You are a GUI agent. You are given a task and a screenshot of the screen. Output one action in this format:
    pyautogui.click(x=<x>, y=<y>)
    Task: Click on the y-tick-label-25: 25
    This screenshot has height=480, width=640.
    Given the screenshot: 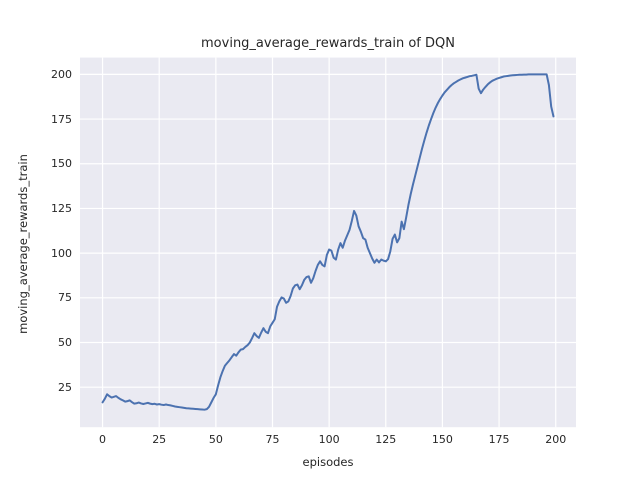 What is the action you would take?
    pyautogui.click(x=65, y=387)
    